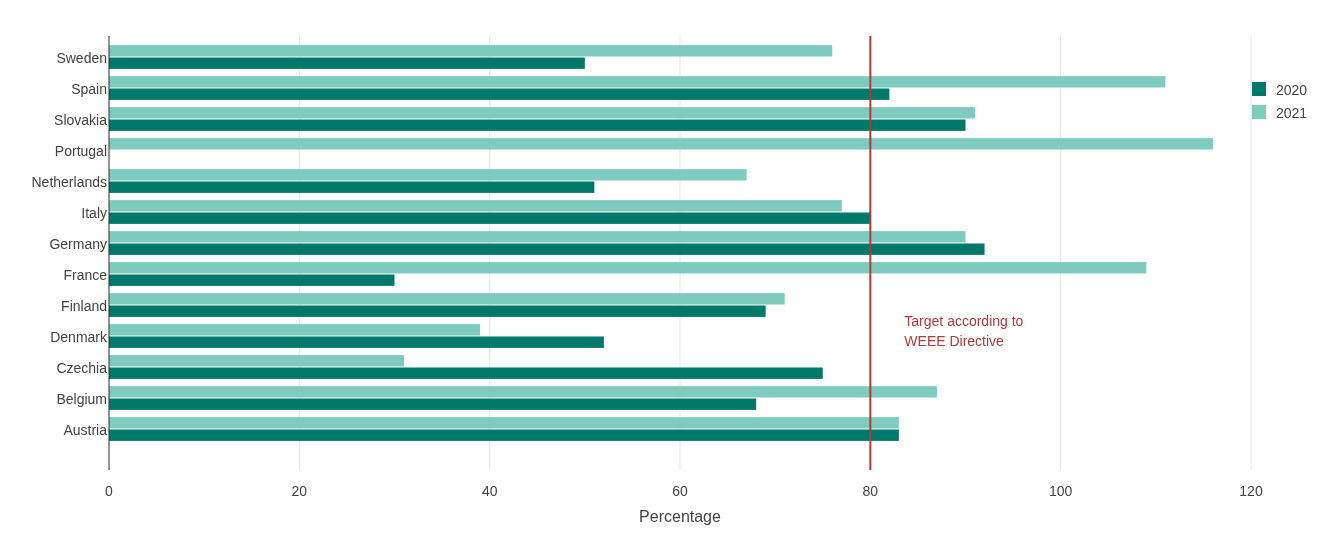 Image resolution: width=1337 pixels, height=540 pixels. Describe the element at coordinates (109, 491) in the screenshot. I see `x-tick-label: 0` at that location.